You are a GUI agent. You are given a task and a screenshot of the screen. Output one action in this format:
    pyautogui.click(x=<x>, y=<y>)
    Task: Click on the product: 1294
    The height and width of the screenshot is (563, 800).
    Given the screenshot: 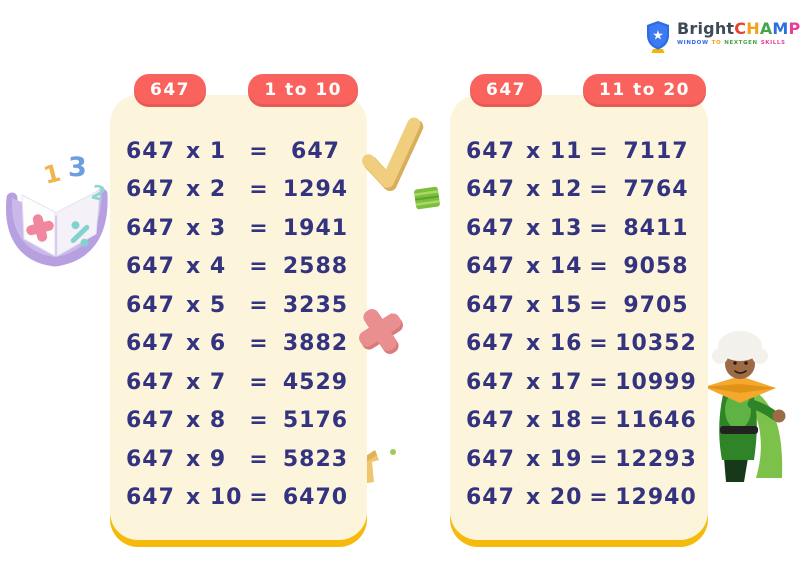 What is the action you would take?
    pyautogui.click(x=315, y=190)
    